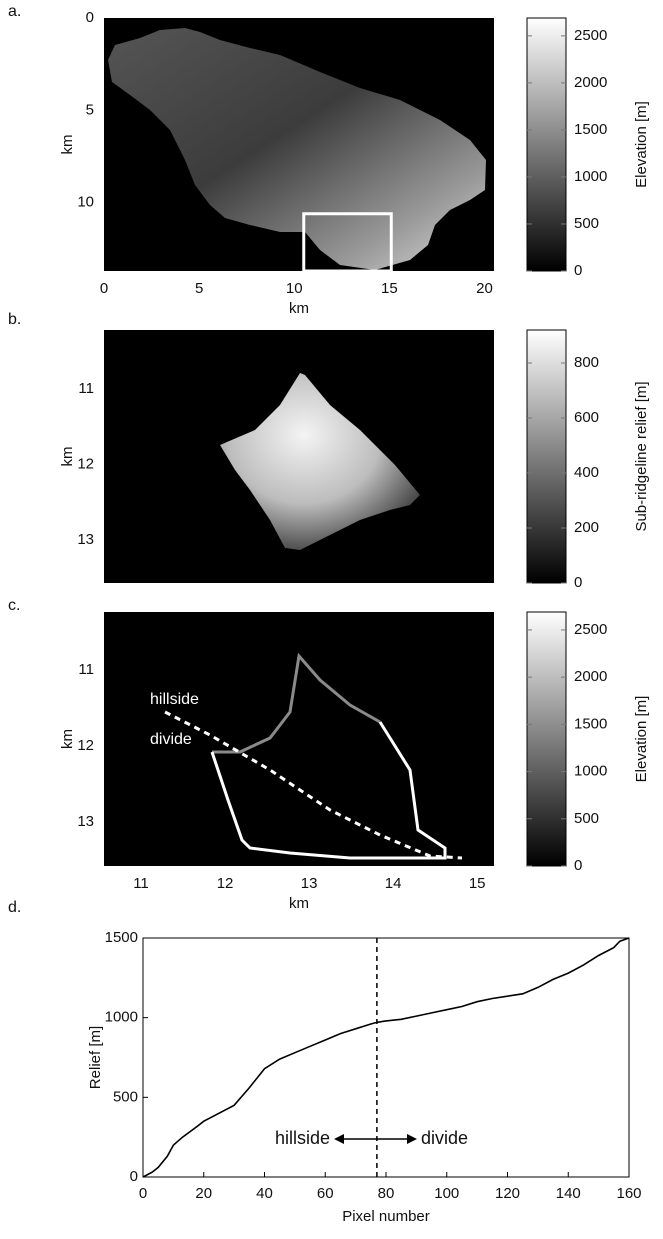 Image resolution: width=663 pixels, height=1239 pixels. Describe the element at coordinates (586, 362) in the screenshot. I see `colorbar-tick-label: 800` at that location.